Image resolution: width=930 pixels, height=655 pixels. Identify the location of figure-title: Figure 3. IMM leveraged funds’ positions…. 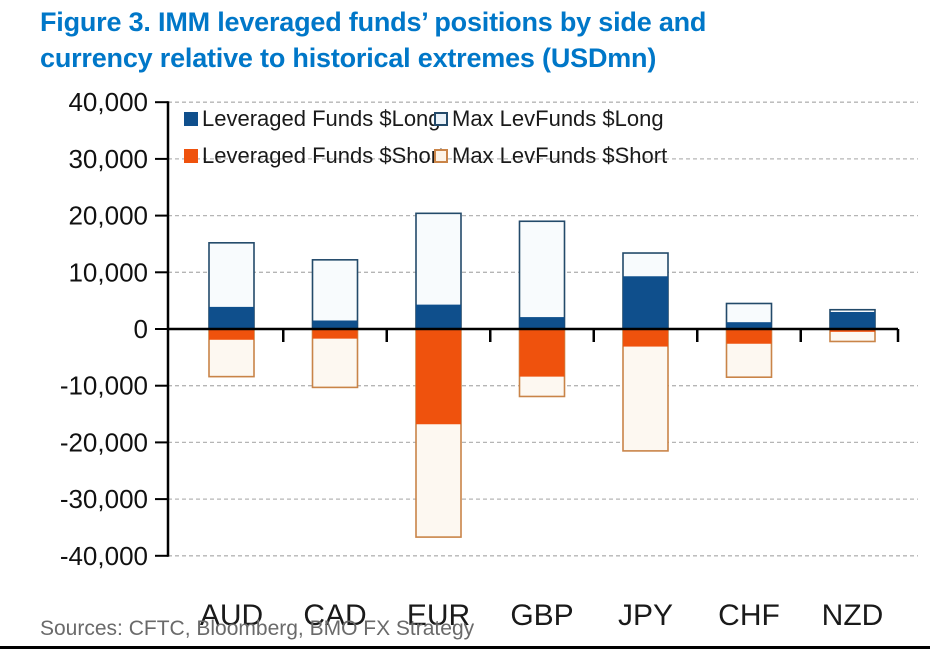
(470, 40).